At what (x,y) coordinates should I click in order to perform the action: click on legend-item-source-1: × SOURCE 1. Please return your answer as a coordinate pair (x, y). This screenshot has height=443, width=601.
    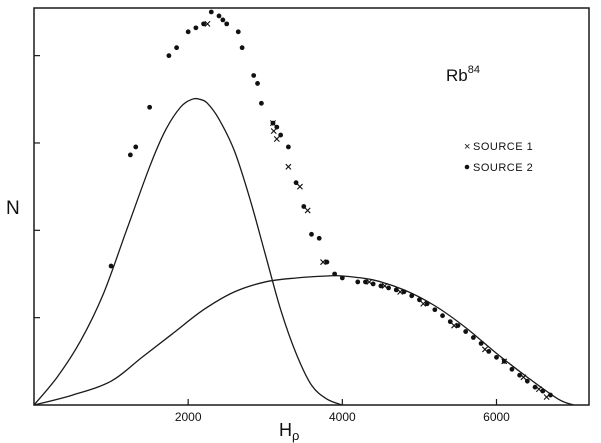
    Looking at the image, I should click on (498, 147).